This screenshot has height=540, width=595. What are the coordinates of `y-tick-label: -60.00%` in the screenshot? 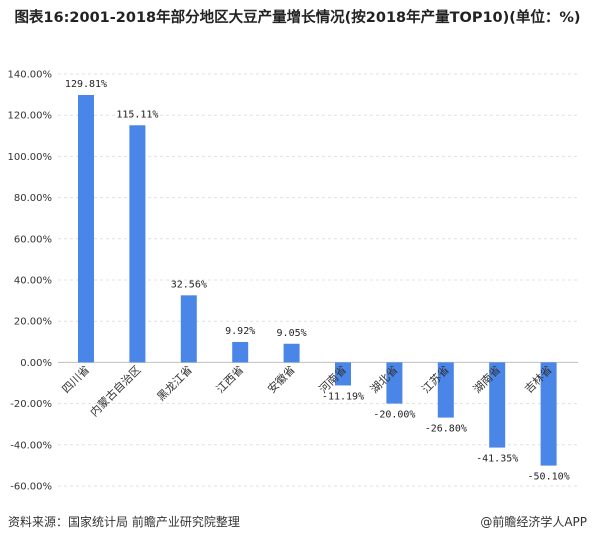 It's located at (31, 487).